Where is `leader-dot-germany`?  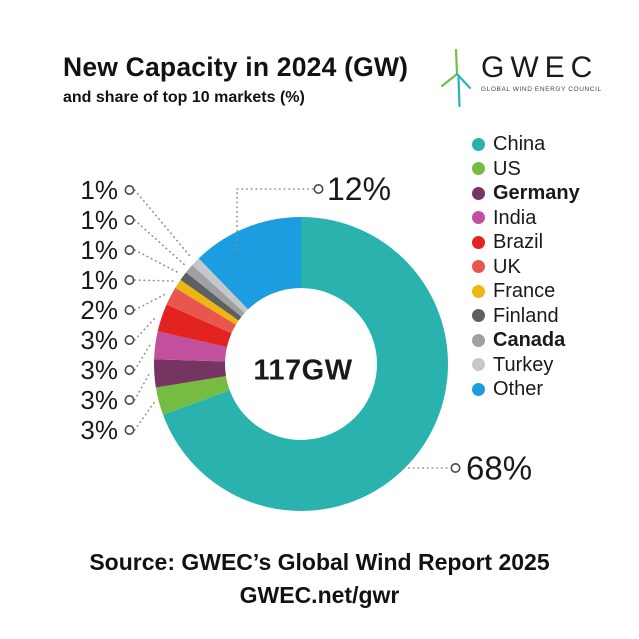
leader-dot-germany is located at coordinates (129, 399).